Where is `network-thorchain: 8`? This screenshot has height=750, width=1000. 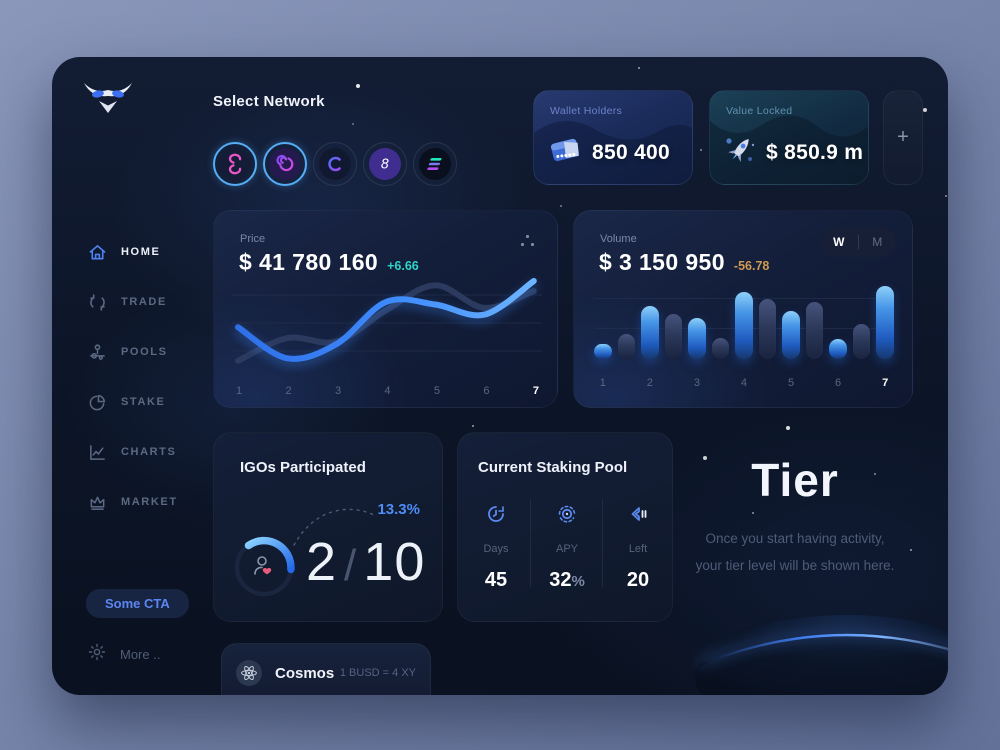 network-thorchain: 8 is located at coordinates (385, 164).